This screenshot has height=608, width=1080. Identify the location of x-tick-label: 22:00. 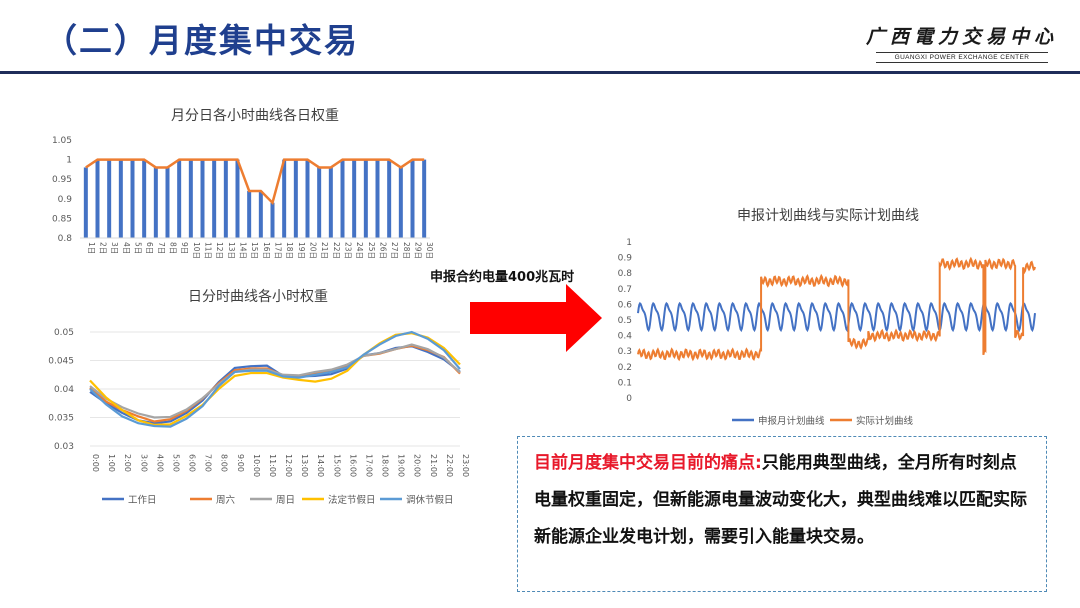
(449, 465).